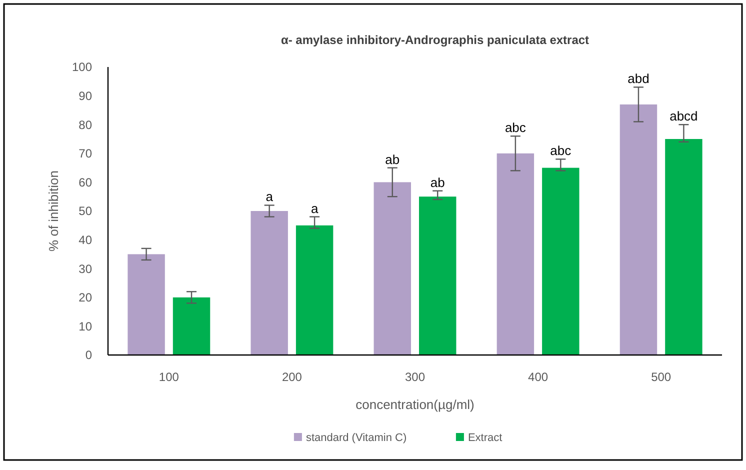  What do you see at coordinates (661, 377) in the screenshot?
I see `x-tick-label: 500` at bounding box center [661, 377].